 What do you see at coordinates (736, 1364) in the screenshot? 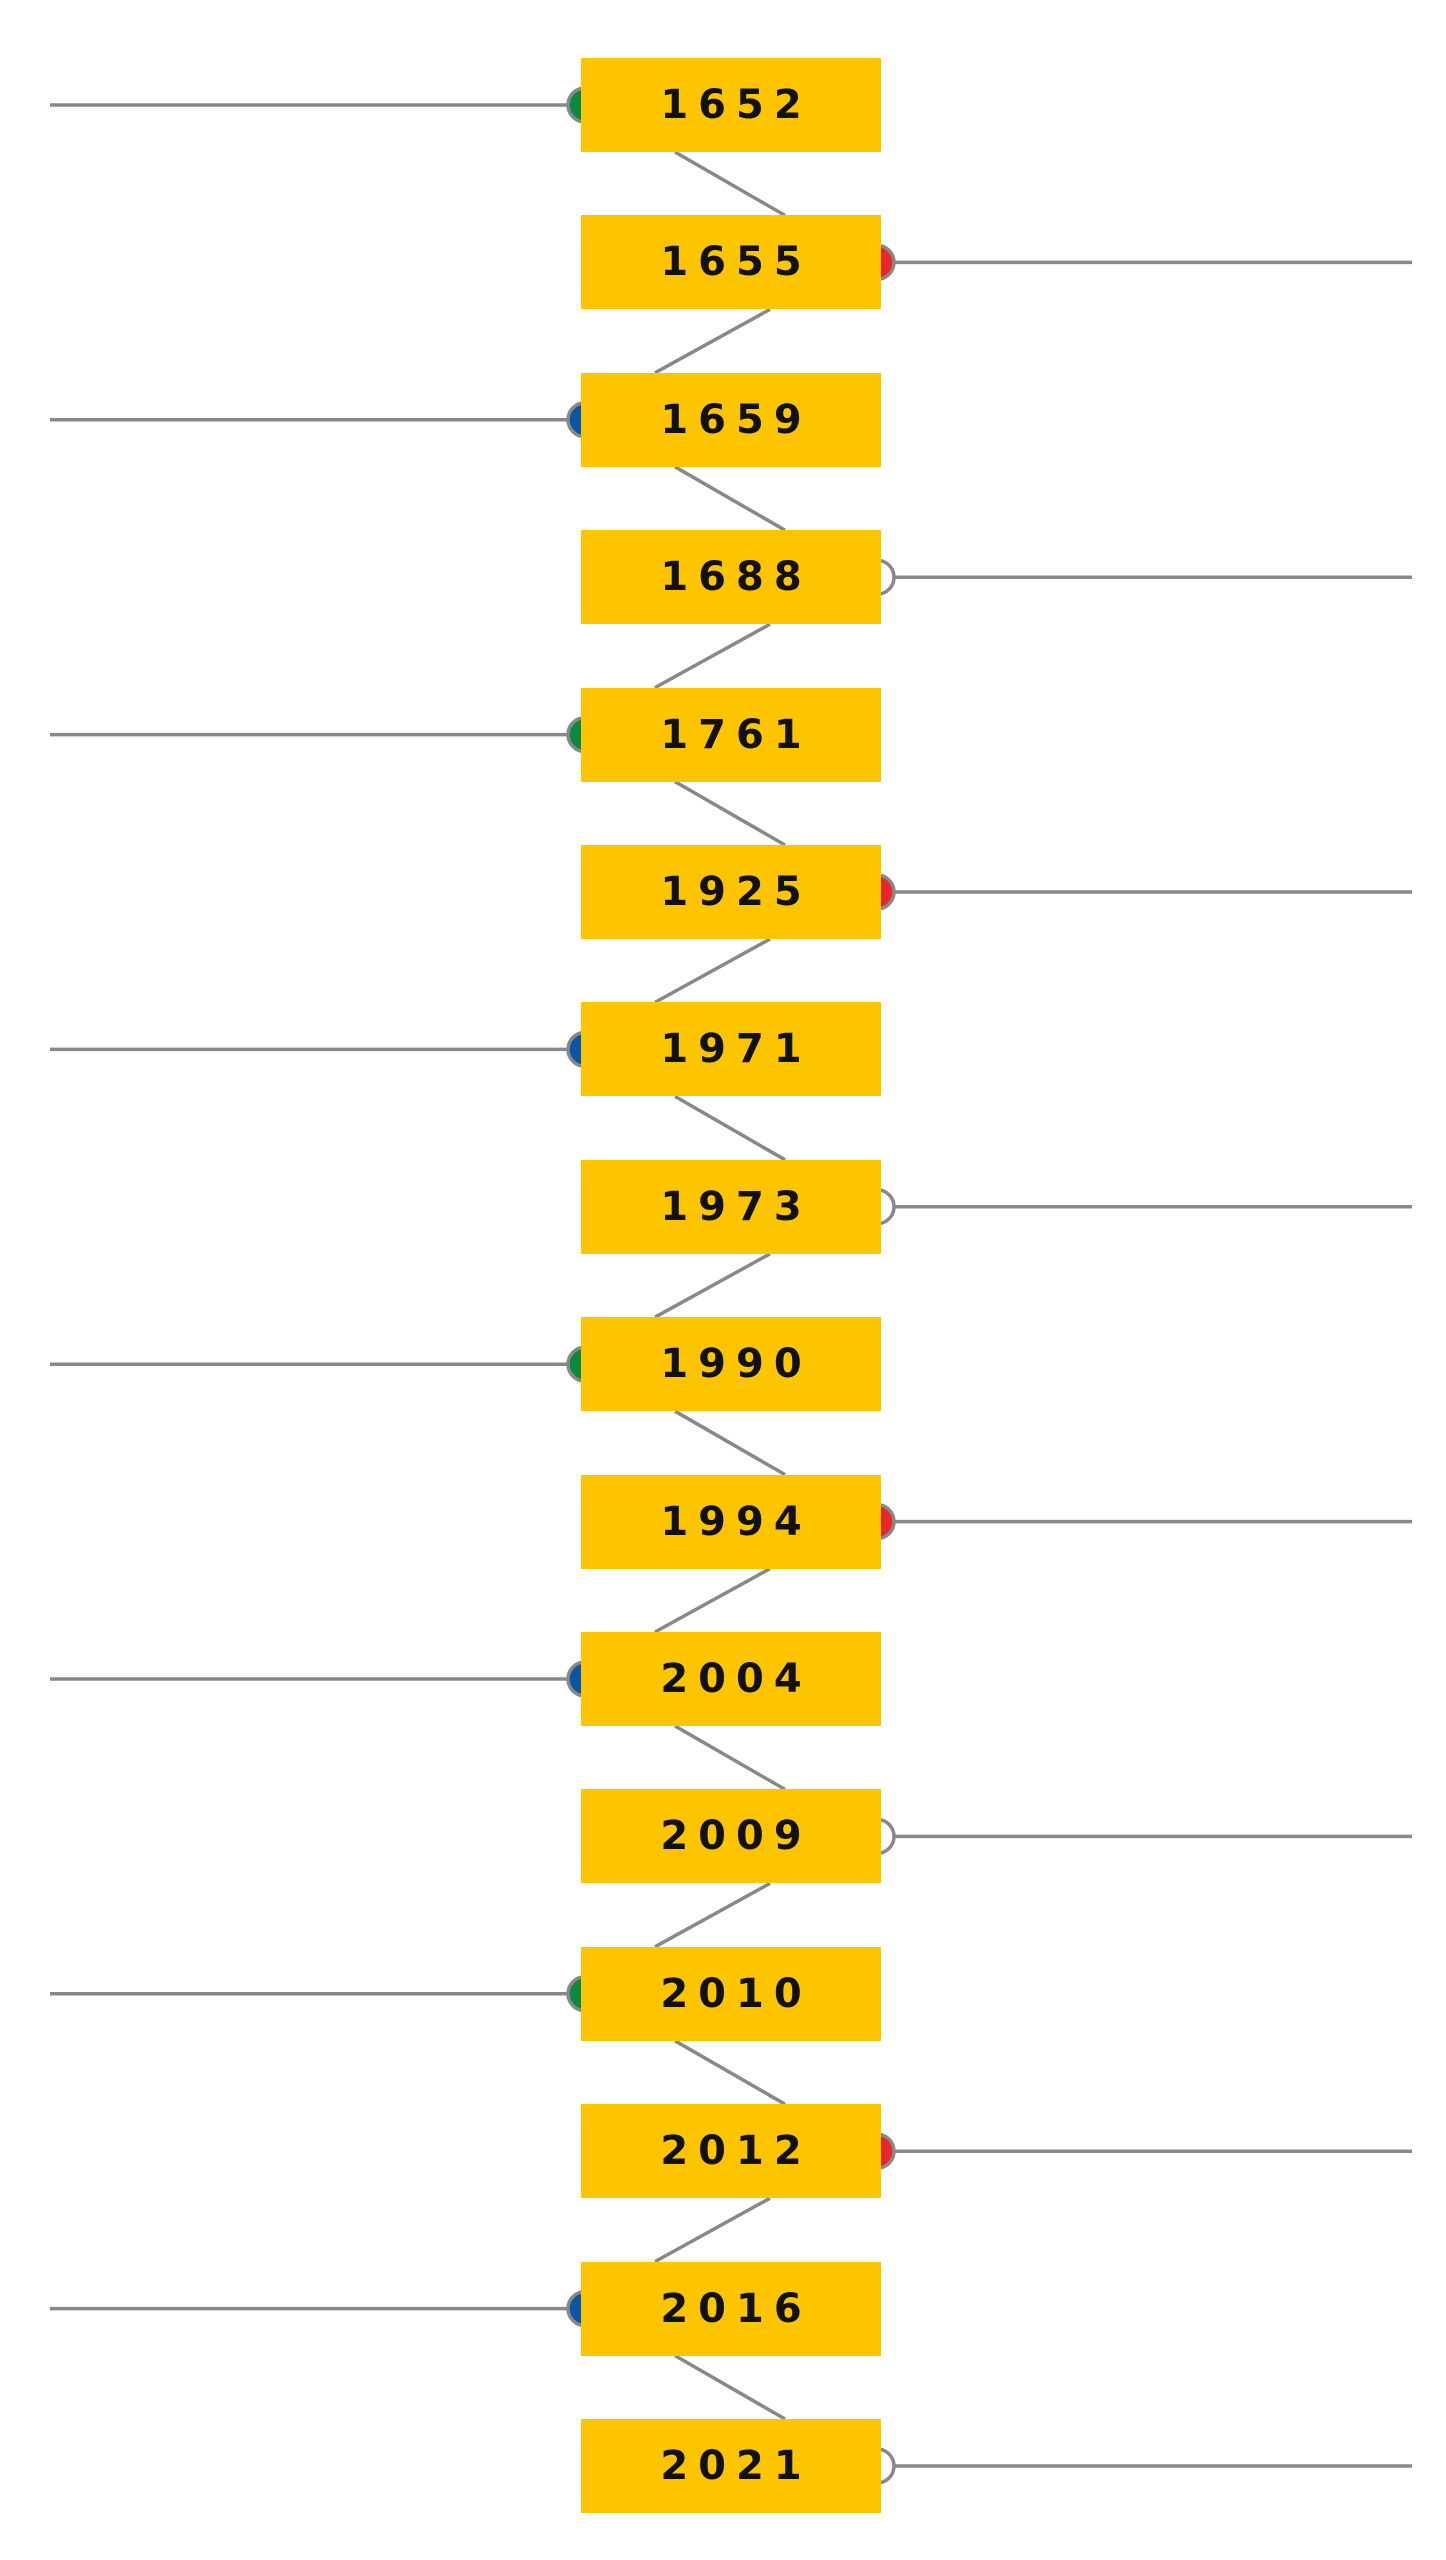
I see `year-label: 1990` at bounding box center [736, 1364].